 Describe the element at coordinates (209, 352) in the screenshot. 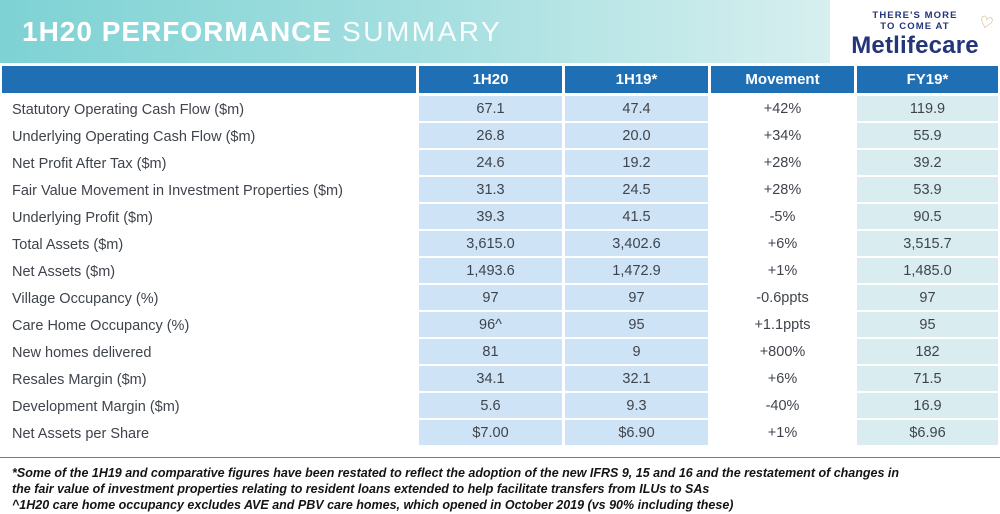

I see `row-label: New homes delivered` at that location.